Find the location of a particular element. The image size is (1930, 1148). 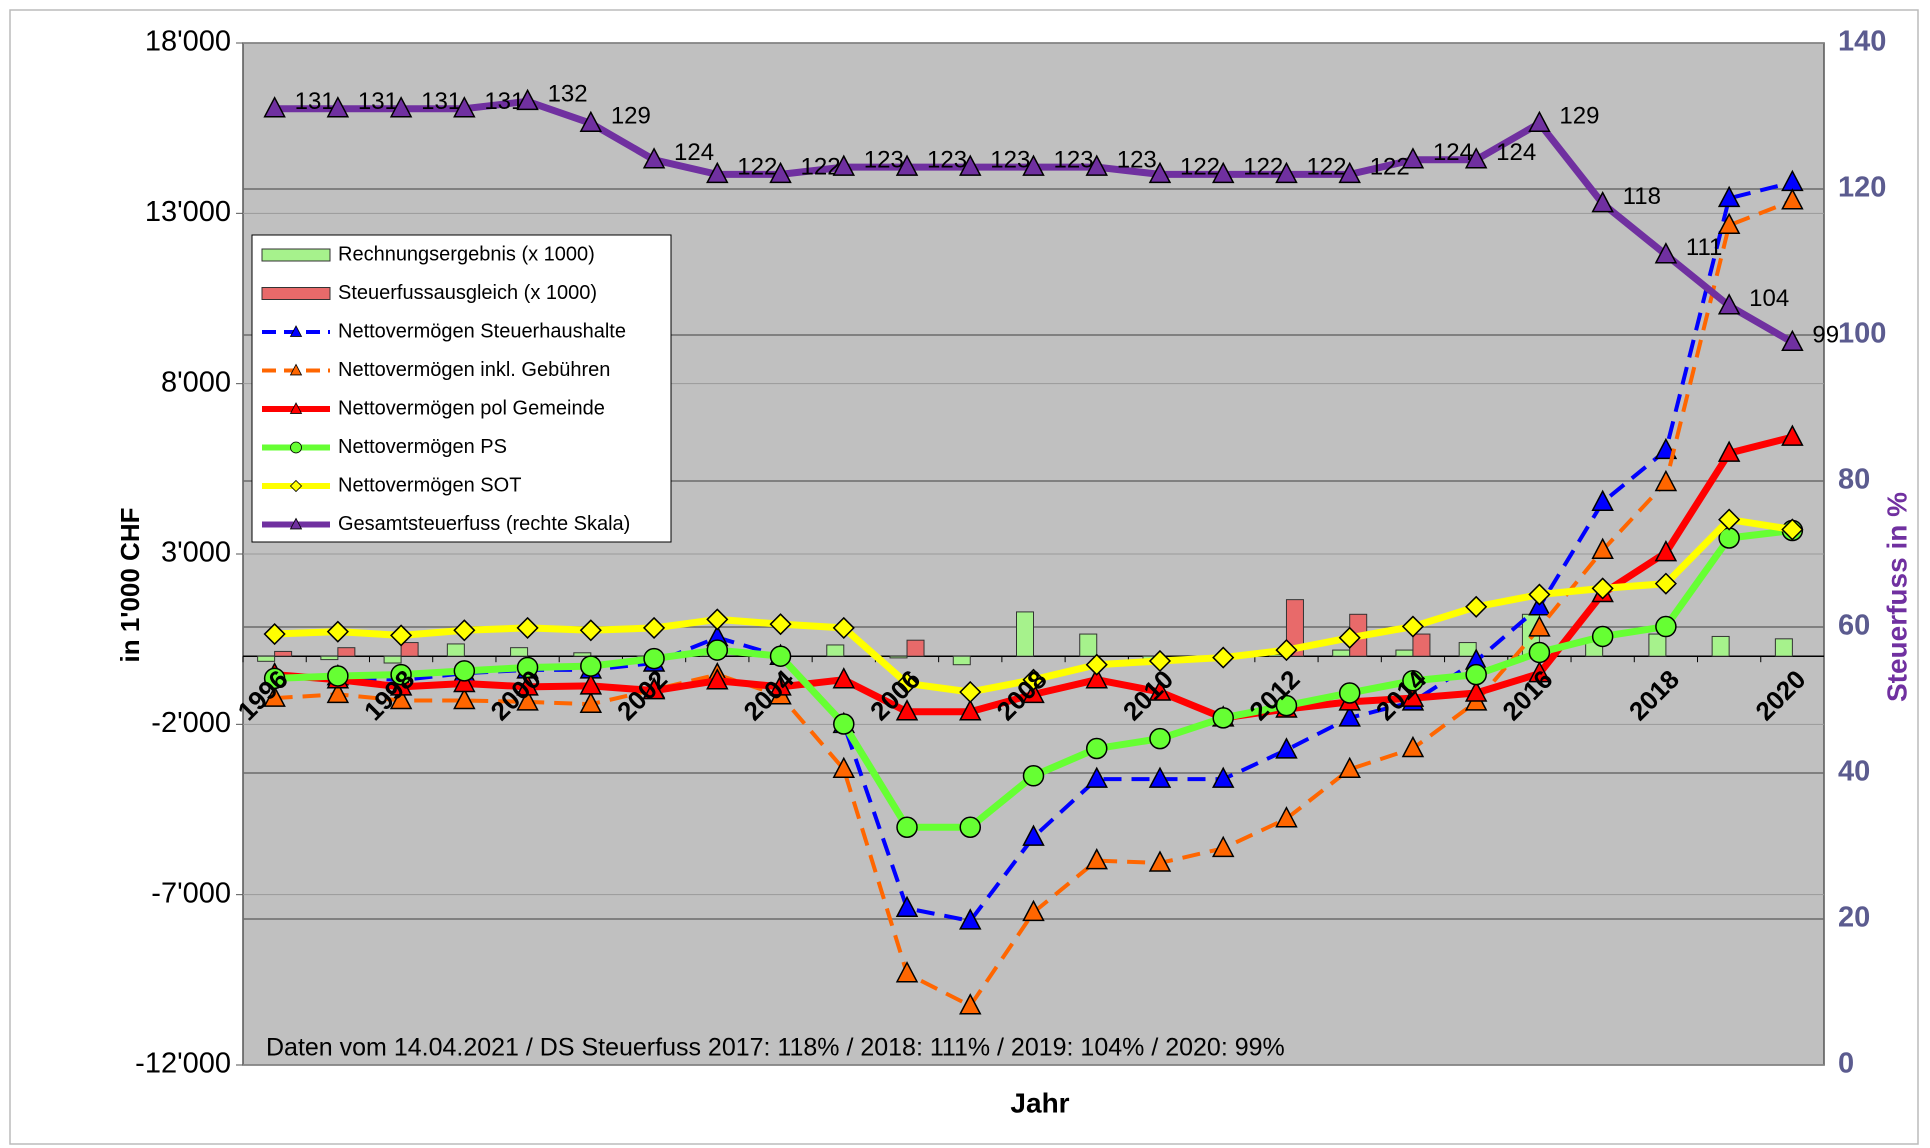

y2-tick-label: 140 is located at coordinates (1862, 42).